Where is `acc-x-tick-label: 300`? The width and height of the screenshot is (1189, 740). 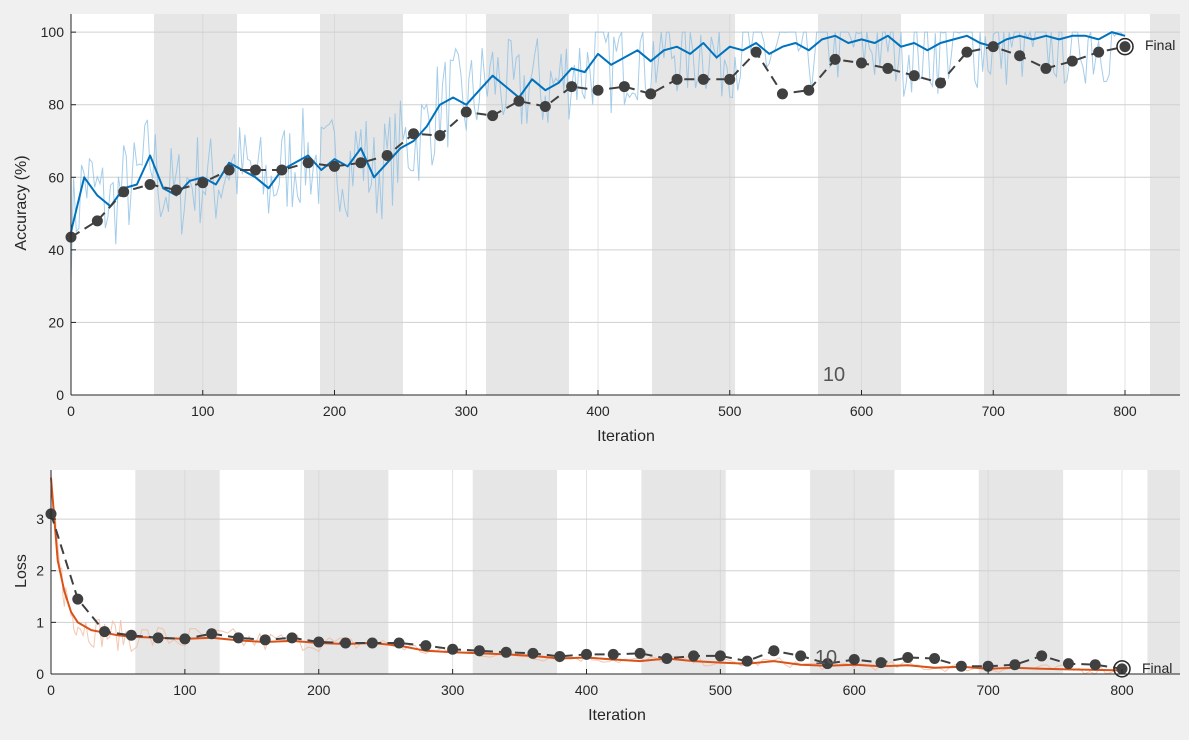 acc-x-tick-label: 300 is located at coordinates (467, 411).